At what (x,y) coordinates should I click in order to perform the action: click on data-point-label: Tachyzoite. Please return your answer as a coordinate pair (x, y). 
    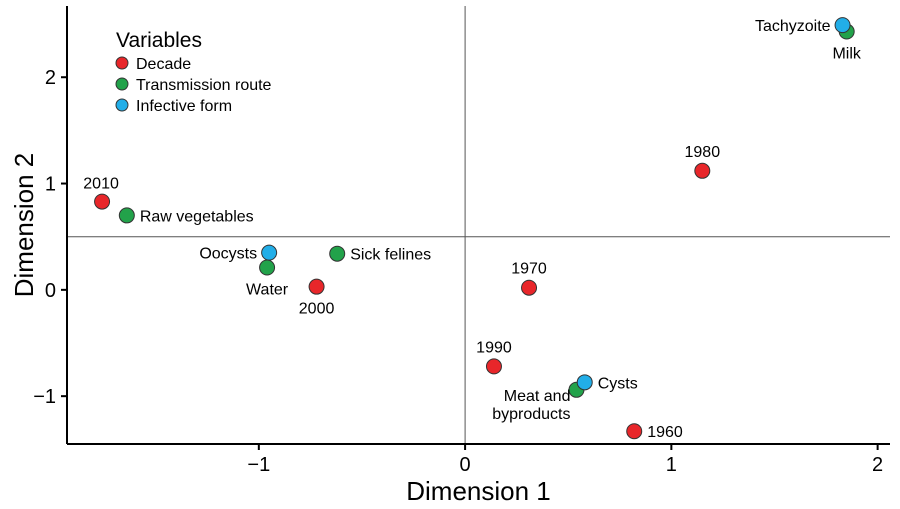
    Looking at the image, I should click on (793, 26).